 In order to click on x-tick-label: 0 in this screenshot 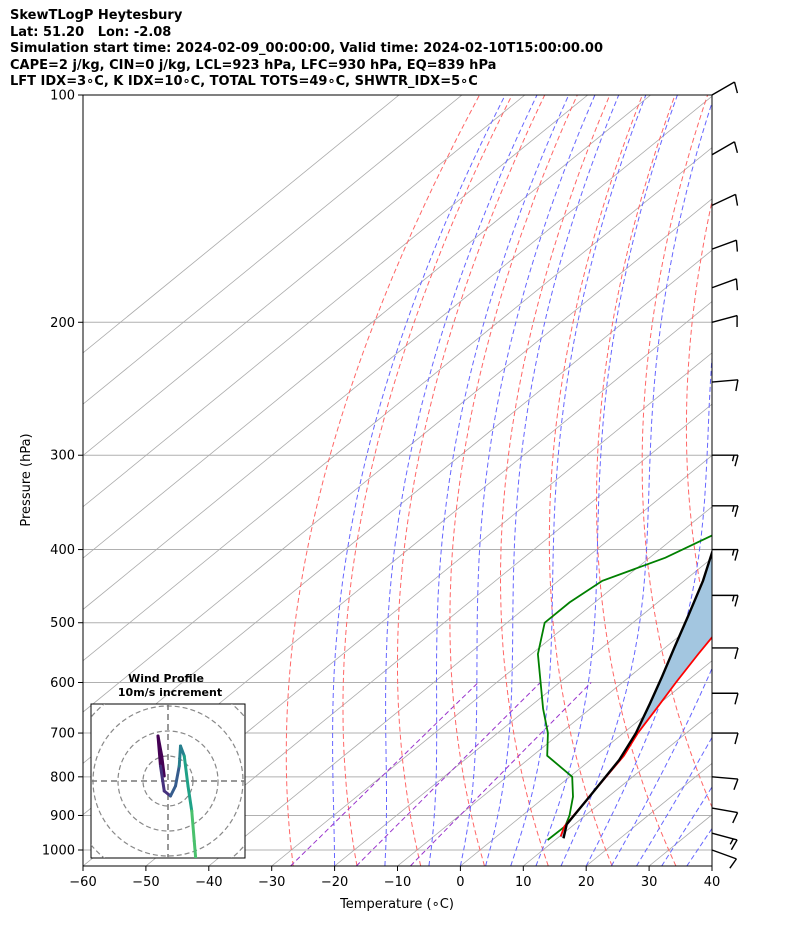, I will do `click(460, 882)`.